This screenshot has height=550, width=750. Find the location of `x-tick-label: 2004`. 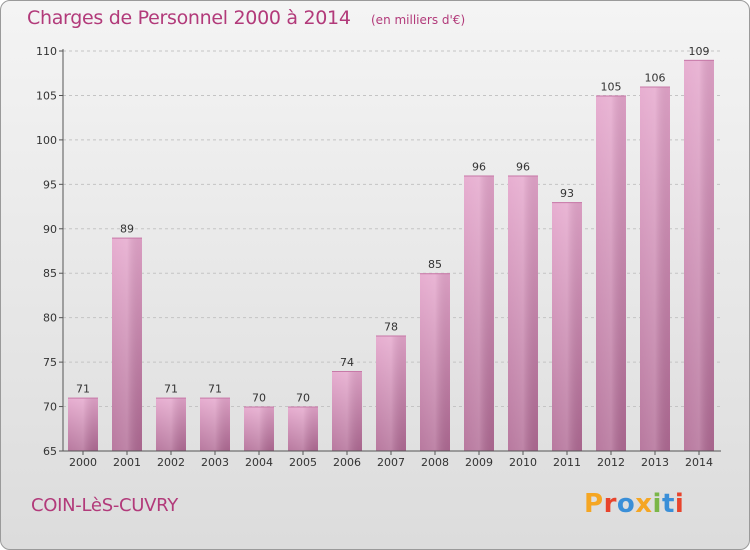

x-tick-label: 2004 is located at coordinates (259, 462).